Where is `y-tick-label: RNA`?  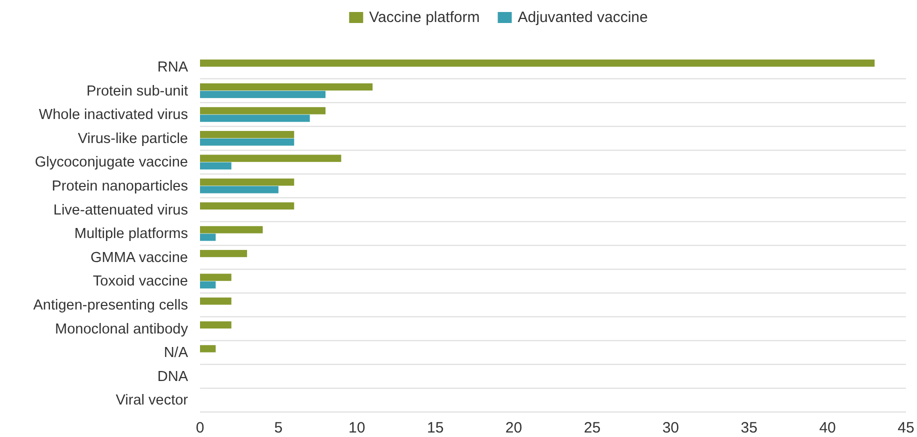 y-tick-label: RNA is located at coordinates (172, 68).